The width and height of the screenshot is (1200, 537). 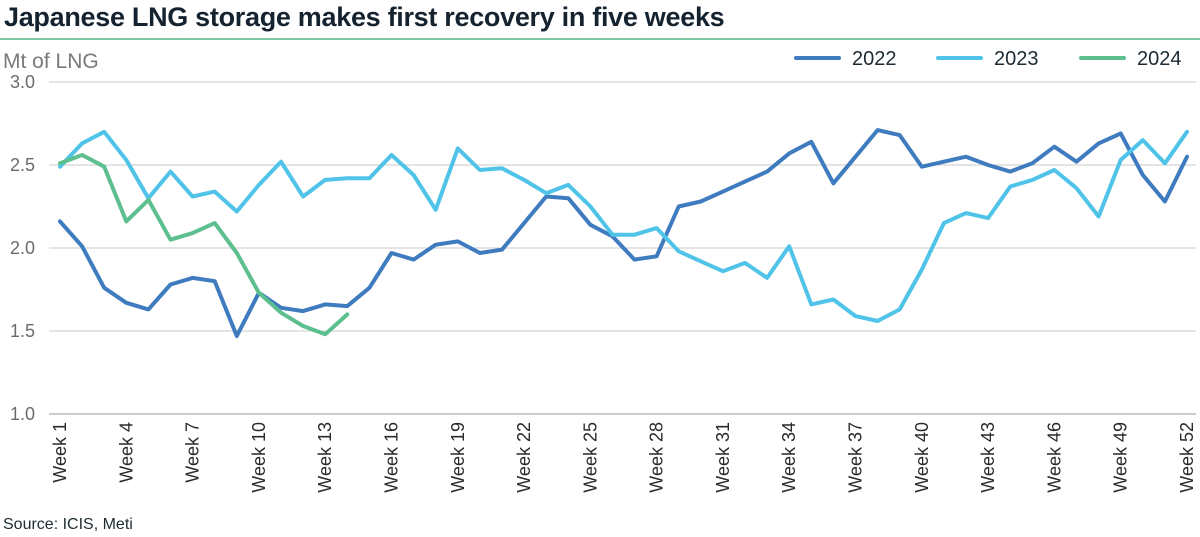 I want to click on source-note: Source: ICIS, Meti, so click(x=68, y=524).